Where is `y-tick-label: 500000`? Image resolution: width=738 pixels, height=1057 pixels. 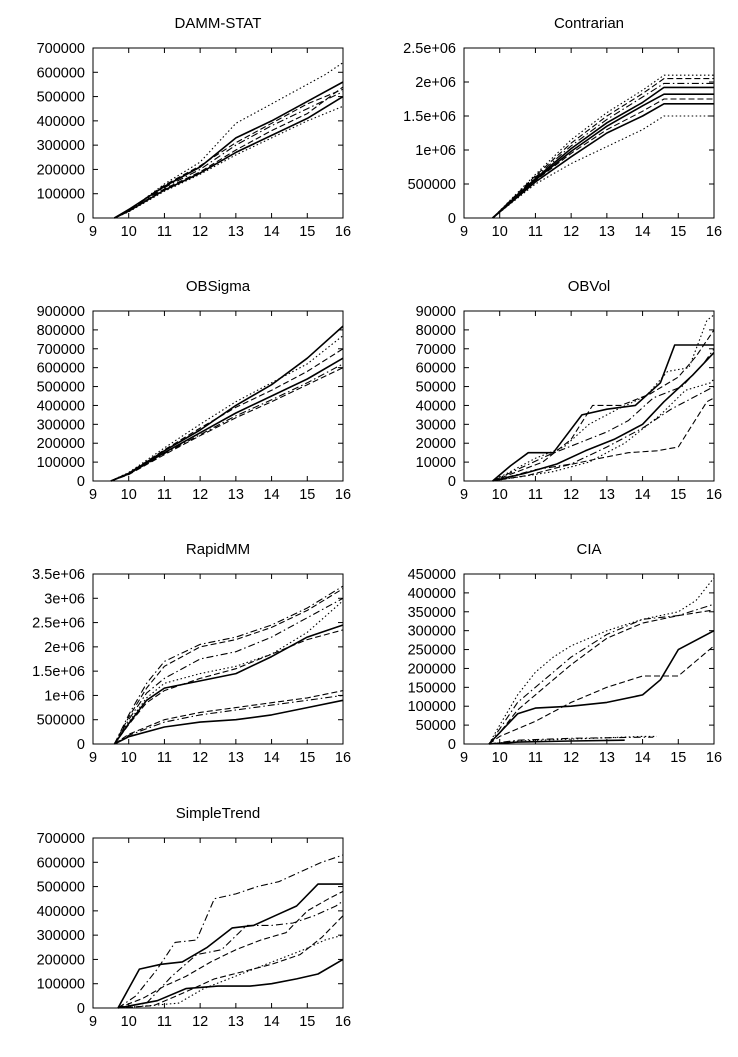 y-tick-label: 500000 is located at coordinates (61, 888).